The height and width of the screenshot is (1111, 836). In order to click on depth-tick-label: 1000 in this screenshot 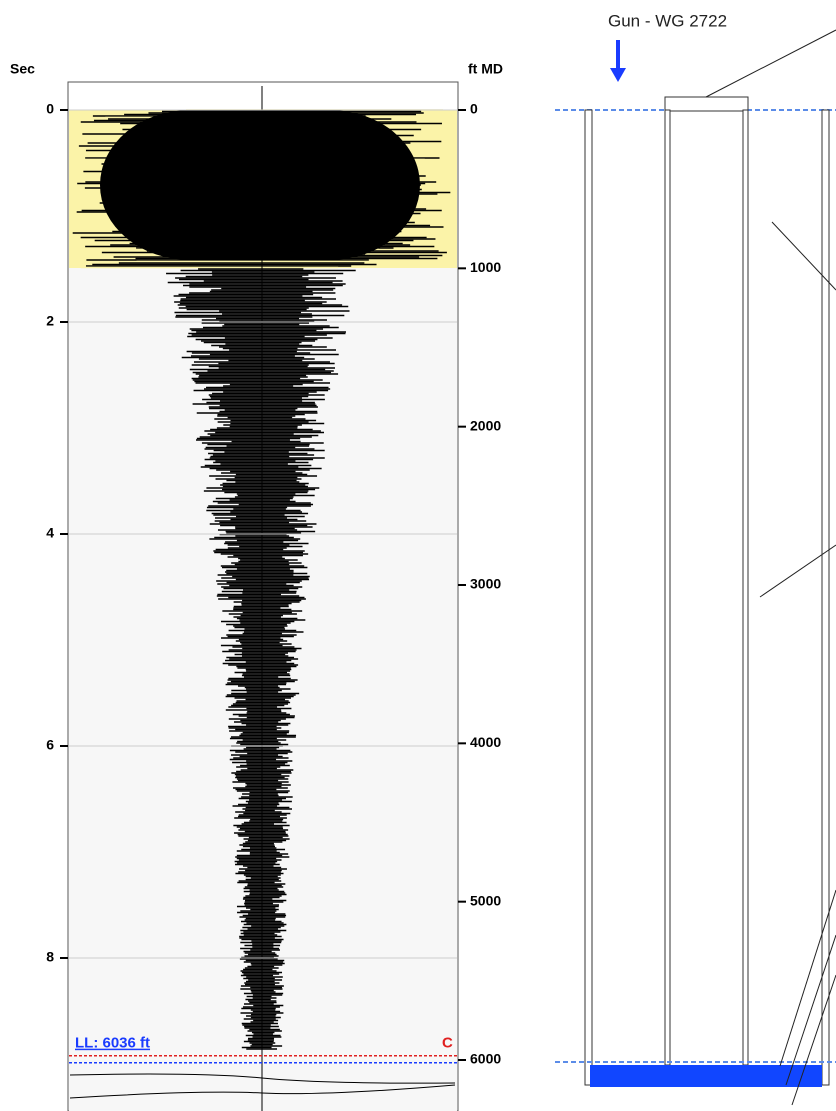, I will do `click(485, 267)`.